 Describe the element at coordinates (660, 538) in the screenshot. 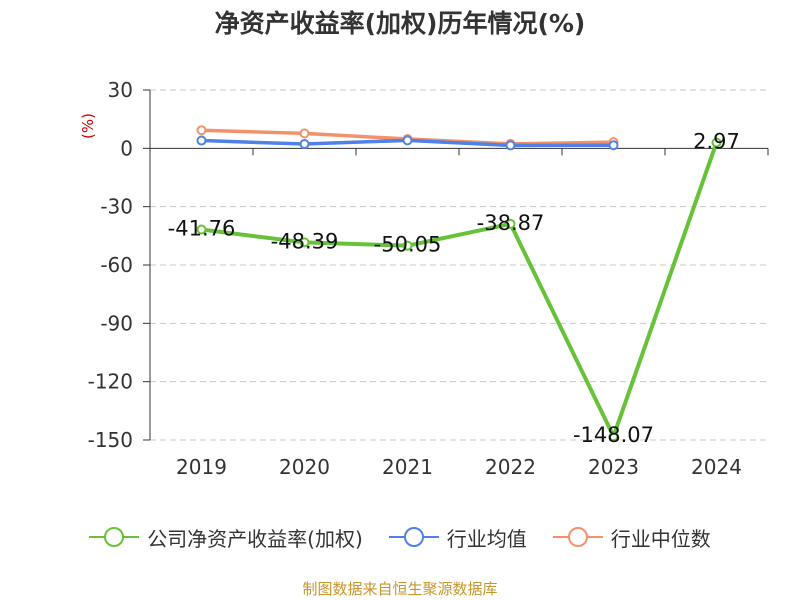

I see `legend-label: 行业中位数` at that location.